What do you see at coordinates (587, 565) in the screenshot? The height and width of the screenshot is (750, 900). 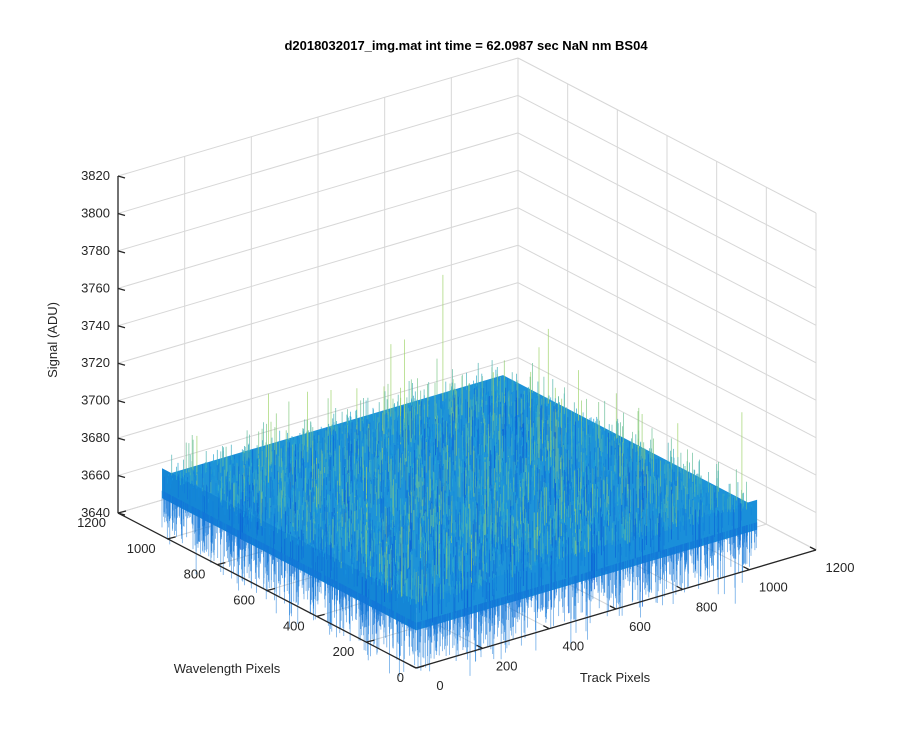 I see `surface-side-right` at bounding box center [587, 565].